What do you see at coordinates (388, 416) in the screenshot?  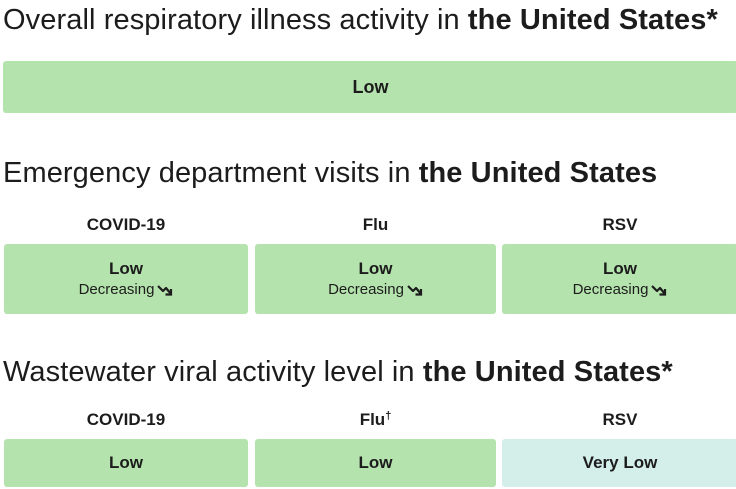 I see `ww-col-flu-dagger: †` at bounding box center [388, 416].